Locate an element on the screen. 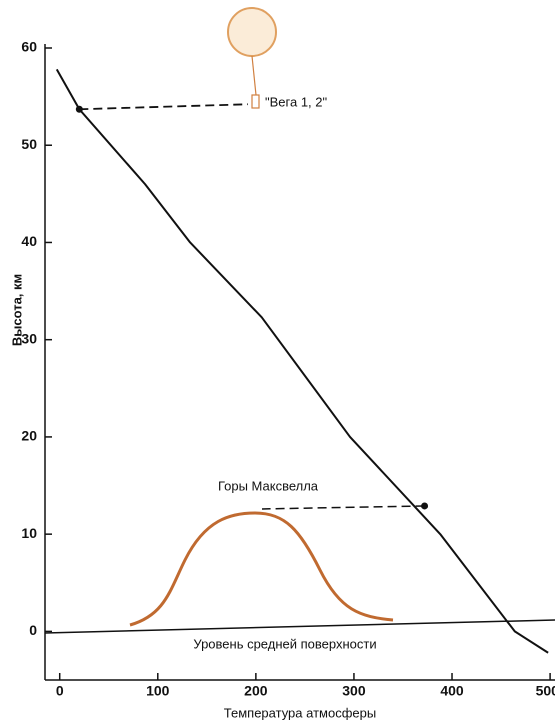 The width and height of the screenshot is (555, 722). y-tick-label: 50 is located at coordinates (29, 144).